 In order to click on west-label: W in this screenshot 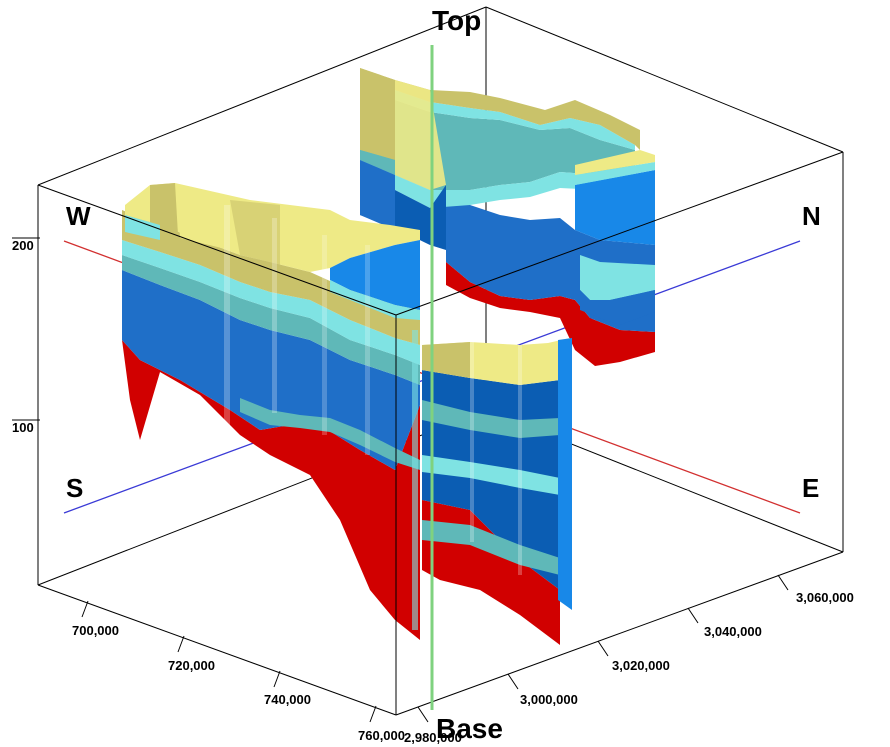, I will do `click(78, 216)`.